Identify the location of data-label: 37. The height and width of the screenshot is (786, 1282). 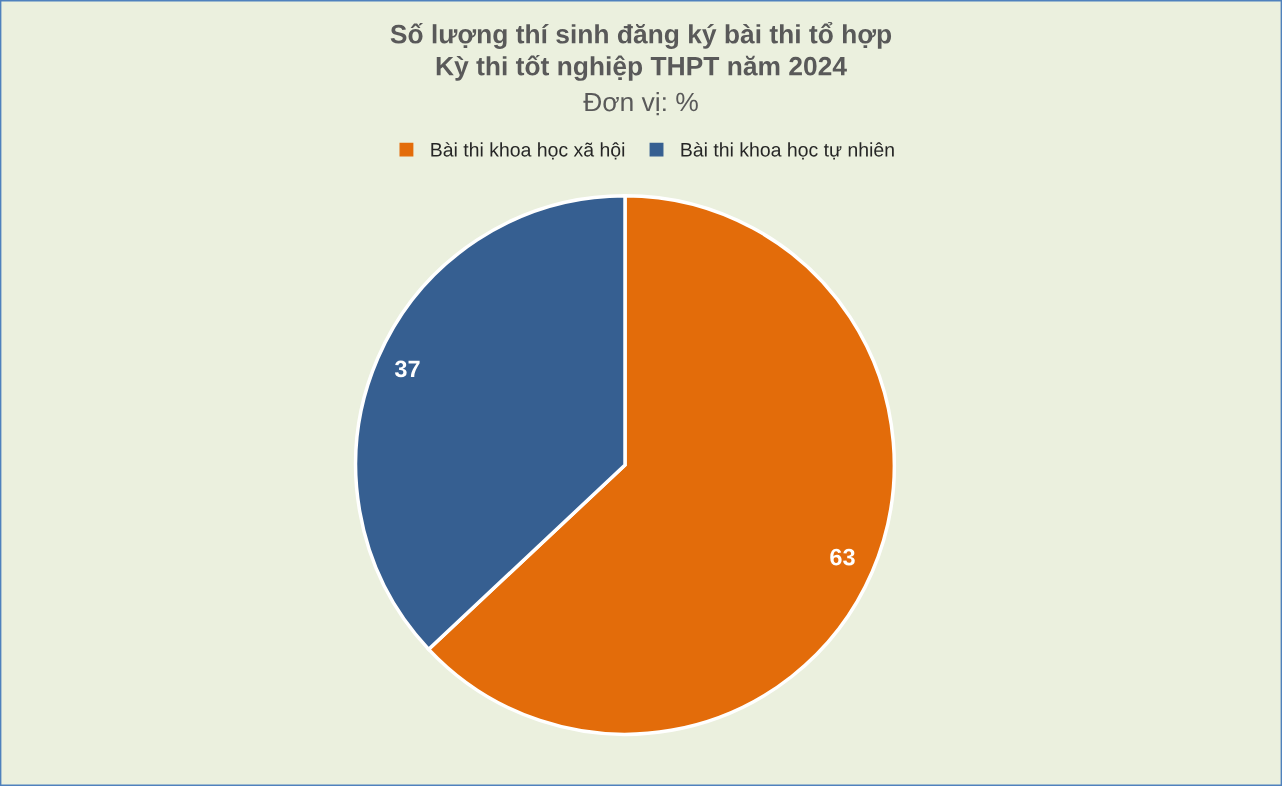
(407, 369).